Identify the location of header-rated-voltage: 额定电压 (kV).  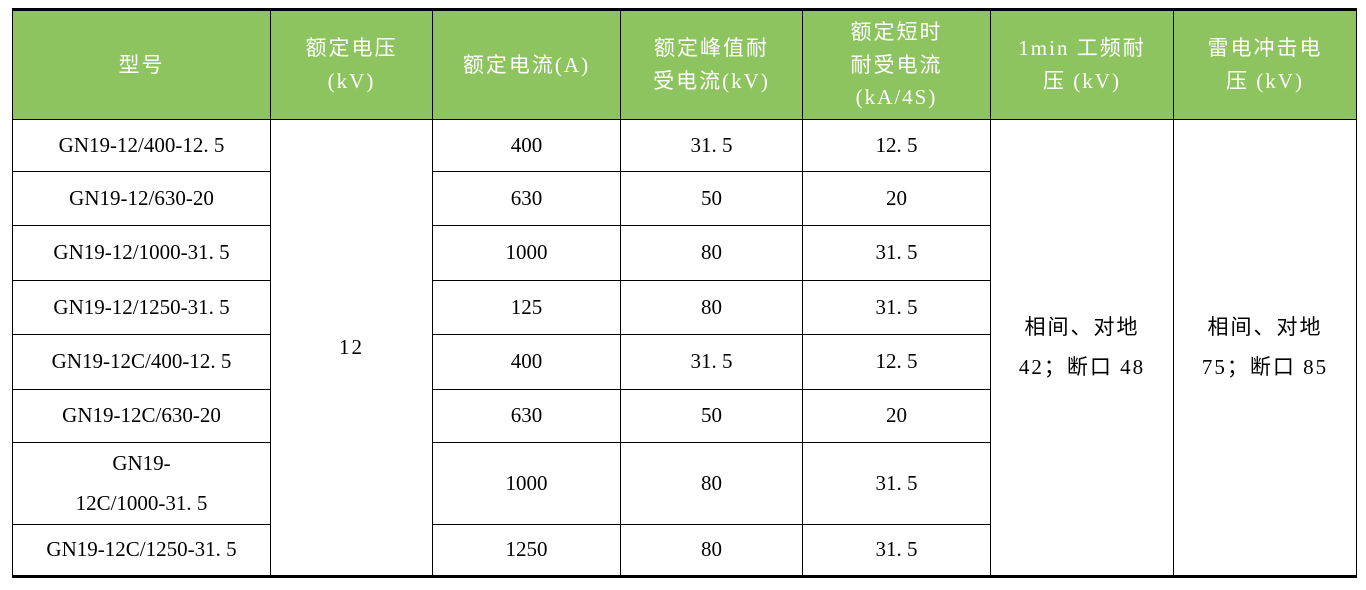
(351, 64).